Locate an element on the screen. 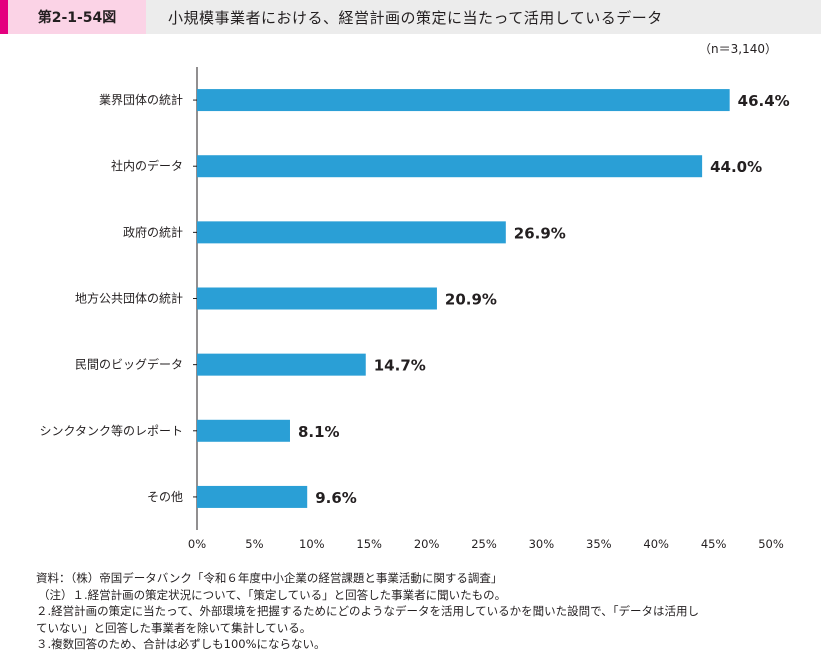  x-tick-label: 25% is located at coordinates (484, 544).